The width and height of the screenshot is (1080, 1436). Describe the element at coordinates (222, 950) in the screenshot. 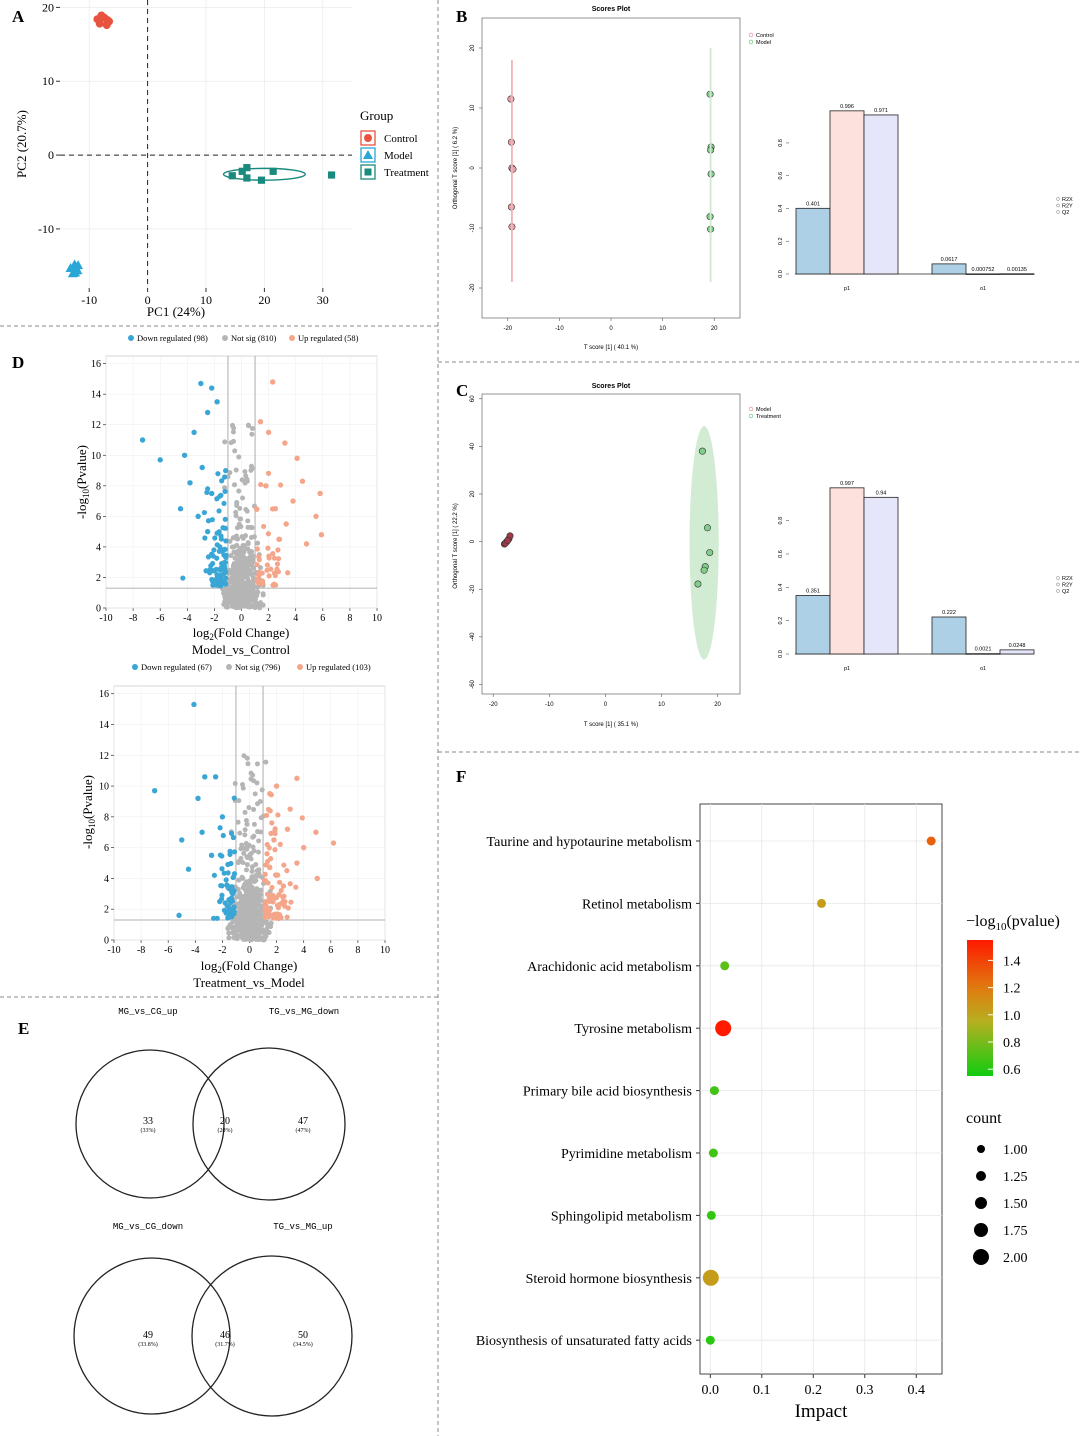

I see `volcano-tick-label-x: -2` at that location.